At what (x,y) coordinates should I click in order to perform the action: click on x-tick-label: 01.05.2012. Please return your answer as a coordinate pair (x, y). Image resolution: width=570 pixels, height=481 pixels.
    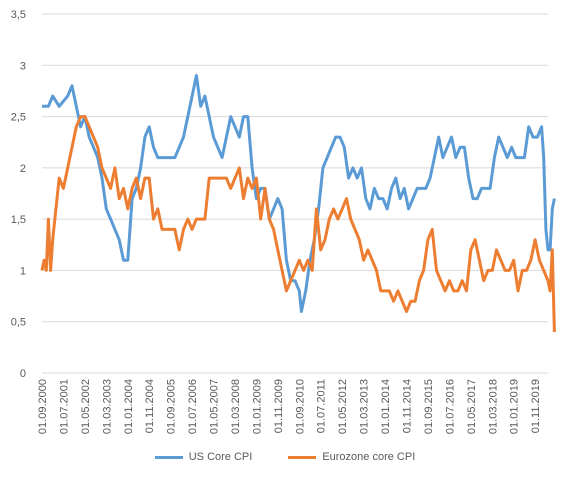
    Looking at the image, I should click on (343, 406).